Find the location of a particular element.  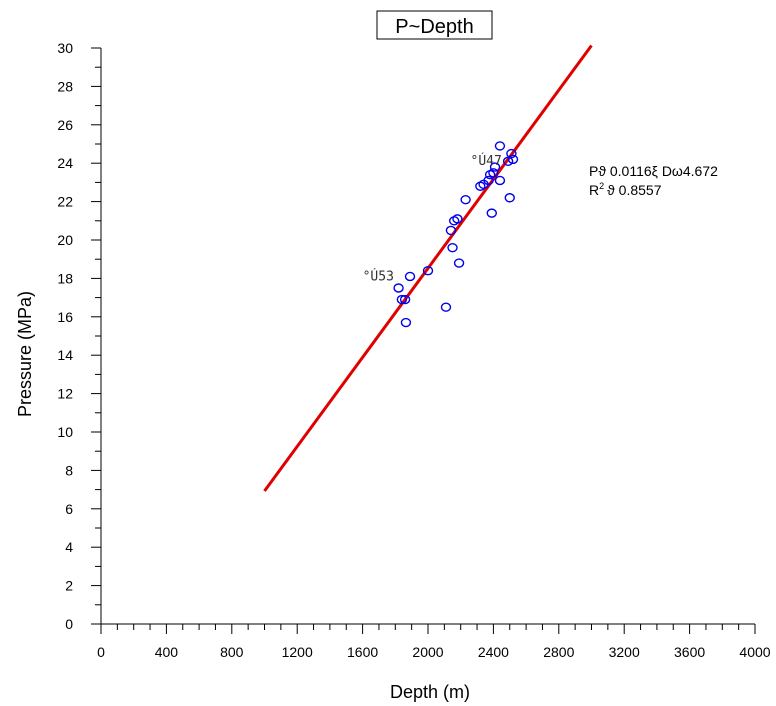

x-axis-title: Depth (m) is located at coordinates (430, 692).